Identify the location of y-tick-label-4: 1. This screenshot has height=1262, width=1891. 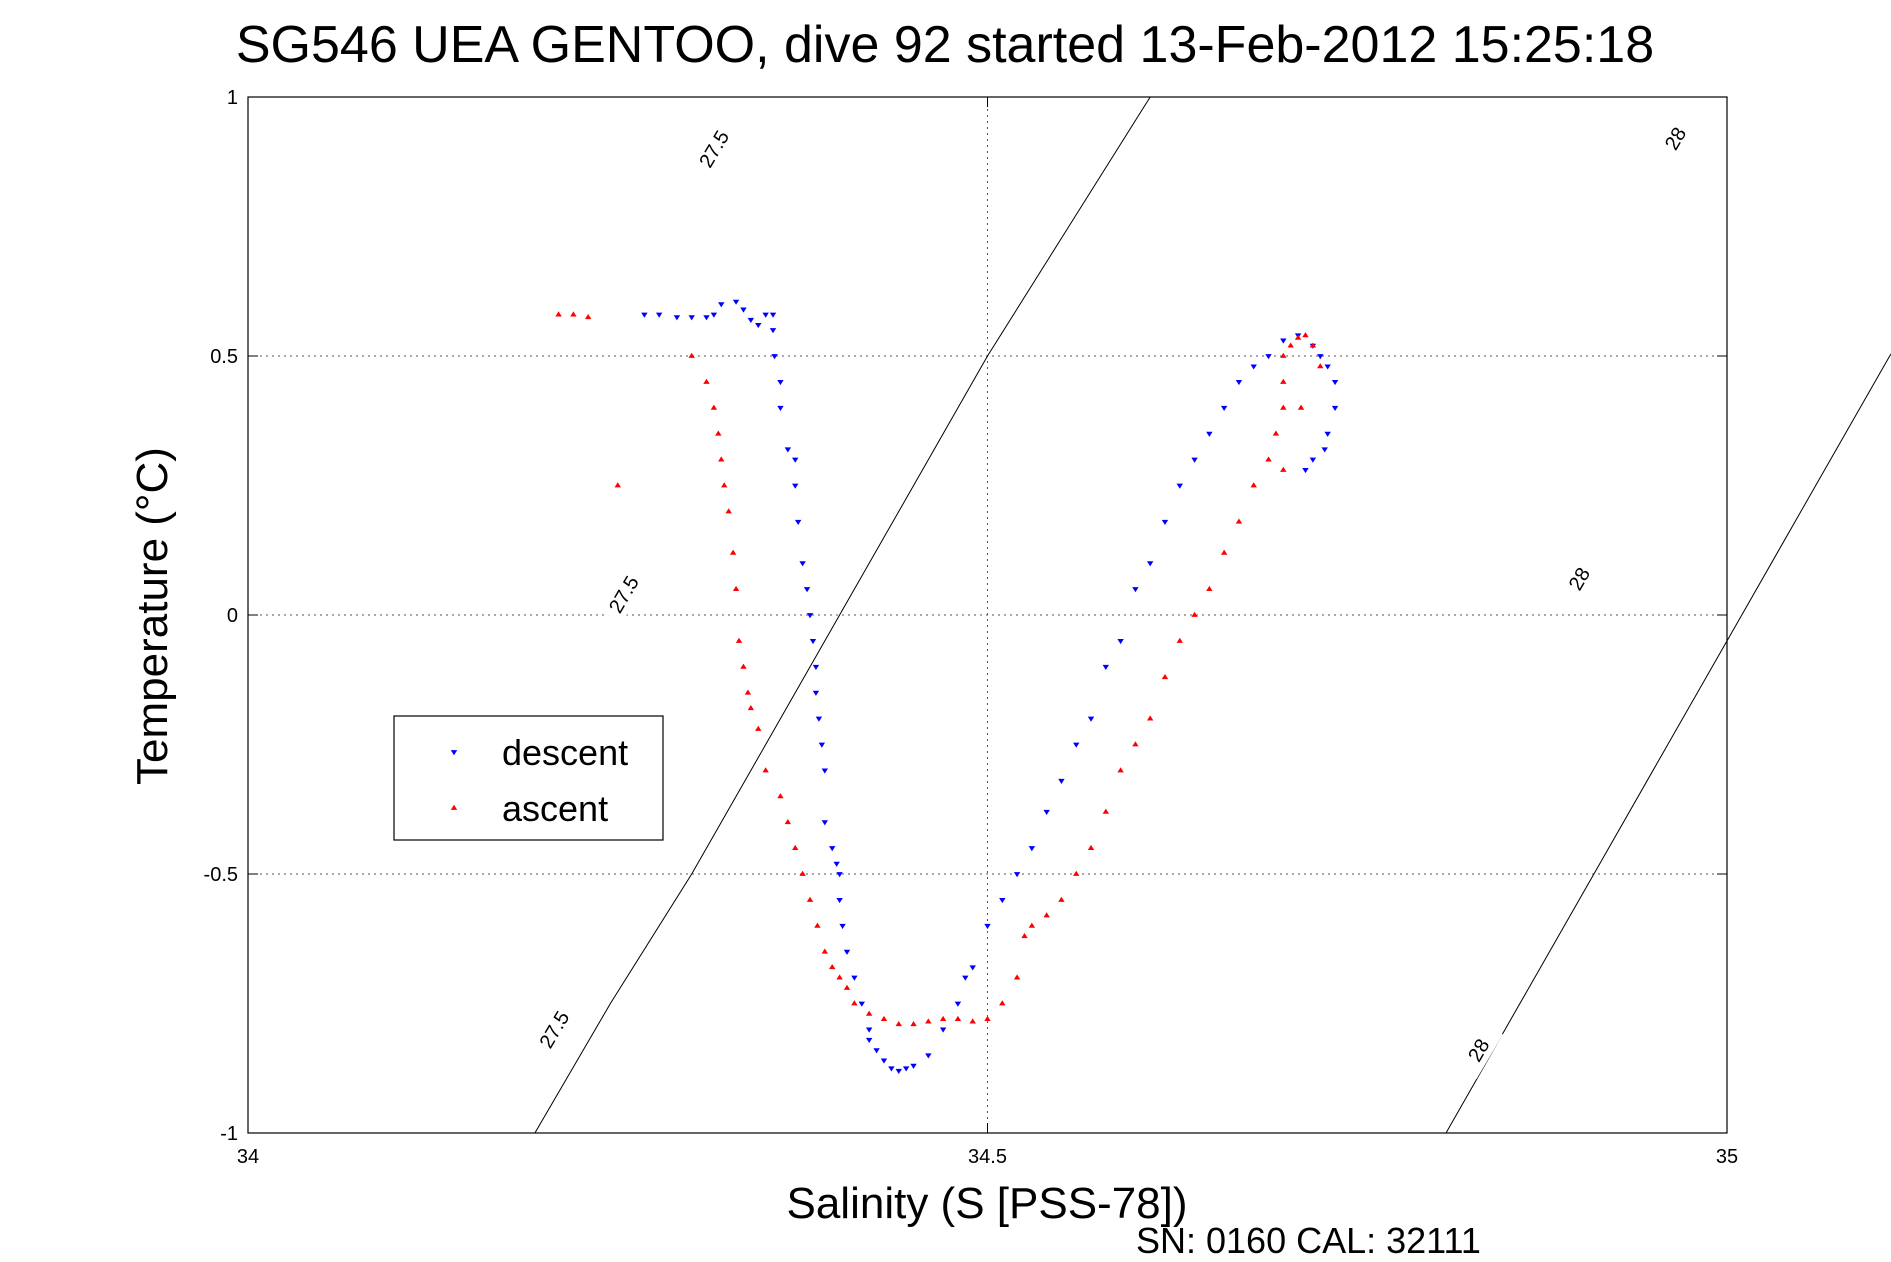
(232, 98).